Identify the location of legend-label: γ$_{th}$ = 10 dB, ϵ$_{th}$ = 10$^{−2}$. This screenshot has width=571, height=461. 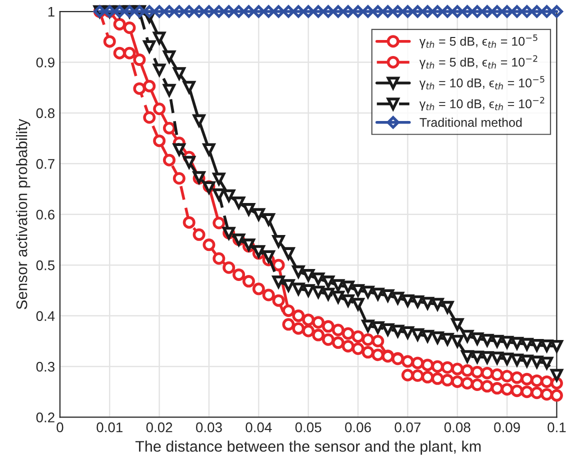
(481, 103).